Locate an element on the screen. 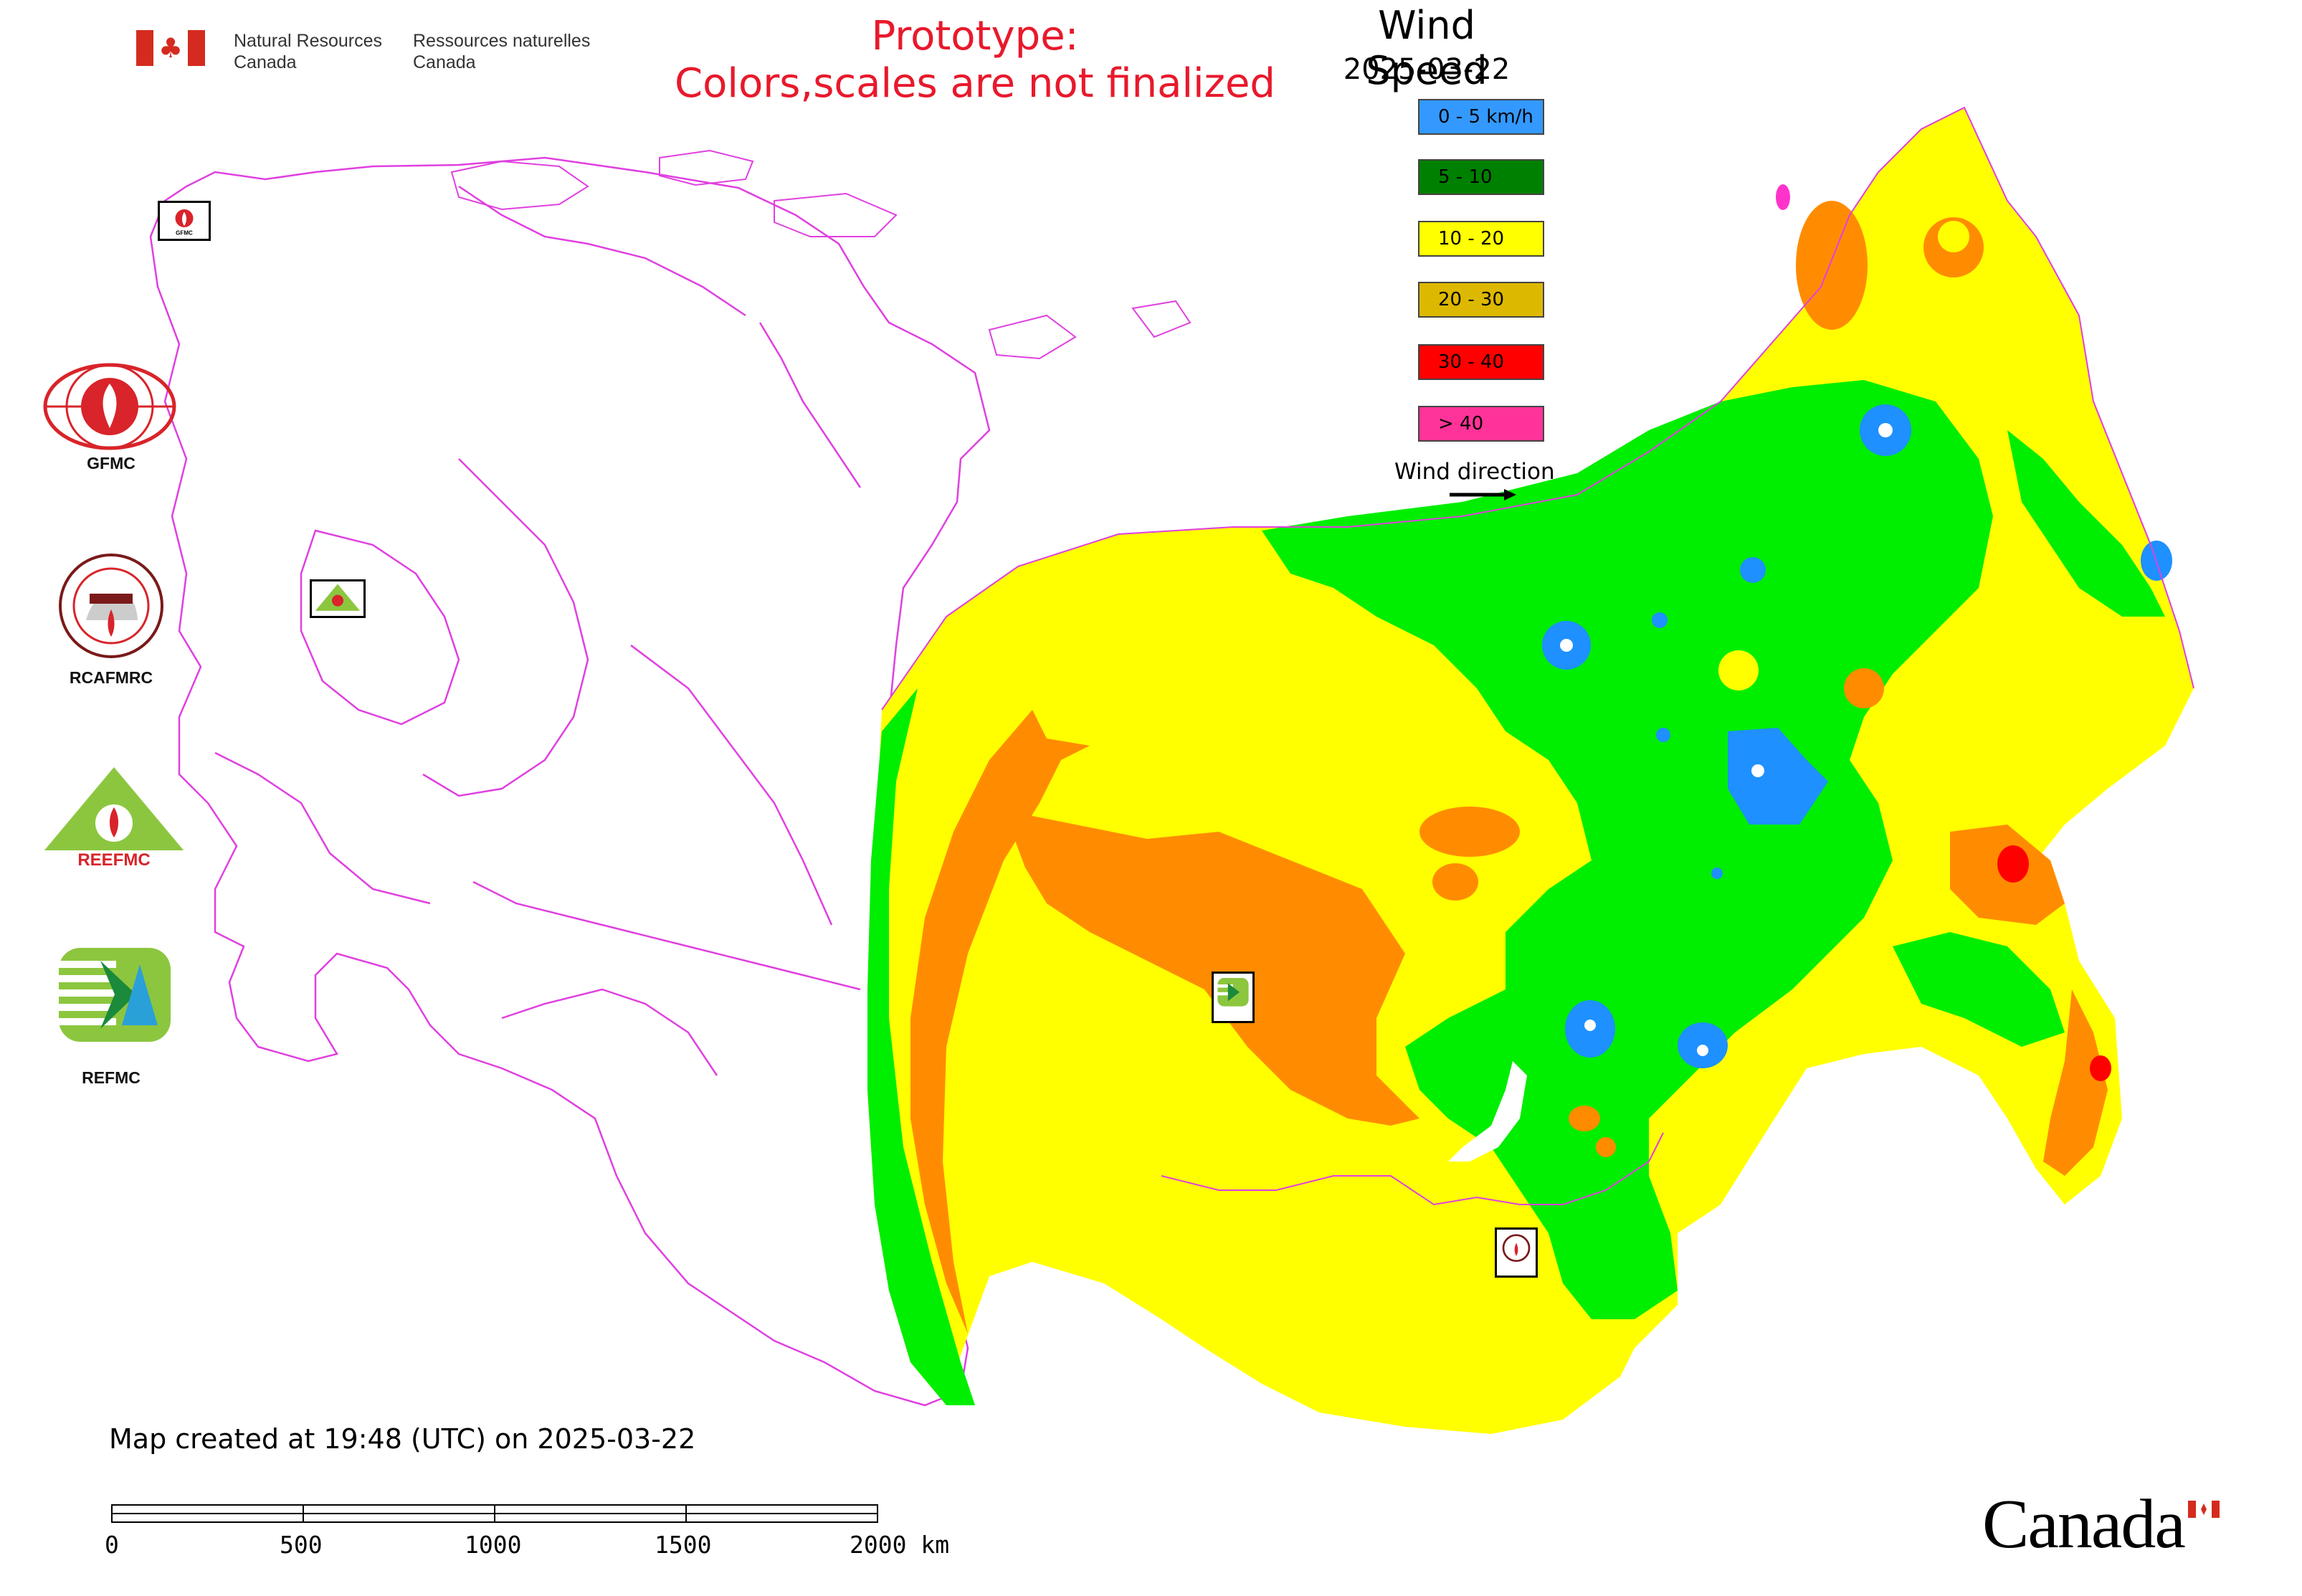 The width and height of the screenshot is (2302, 1596). wind-zone-green-rim is located at coordinates (921, 1046).